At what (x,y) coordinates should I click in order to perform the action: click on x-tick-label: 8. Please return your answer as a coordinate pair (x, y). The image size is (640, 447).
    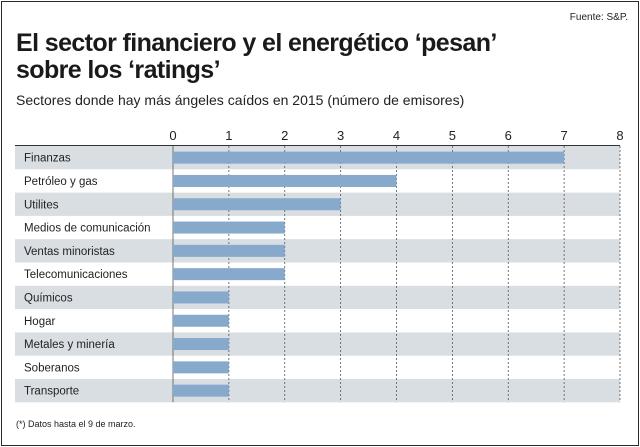
    Looking at the image, I should click on (619, 135).